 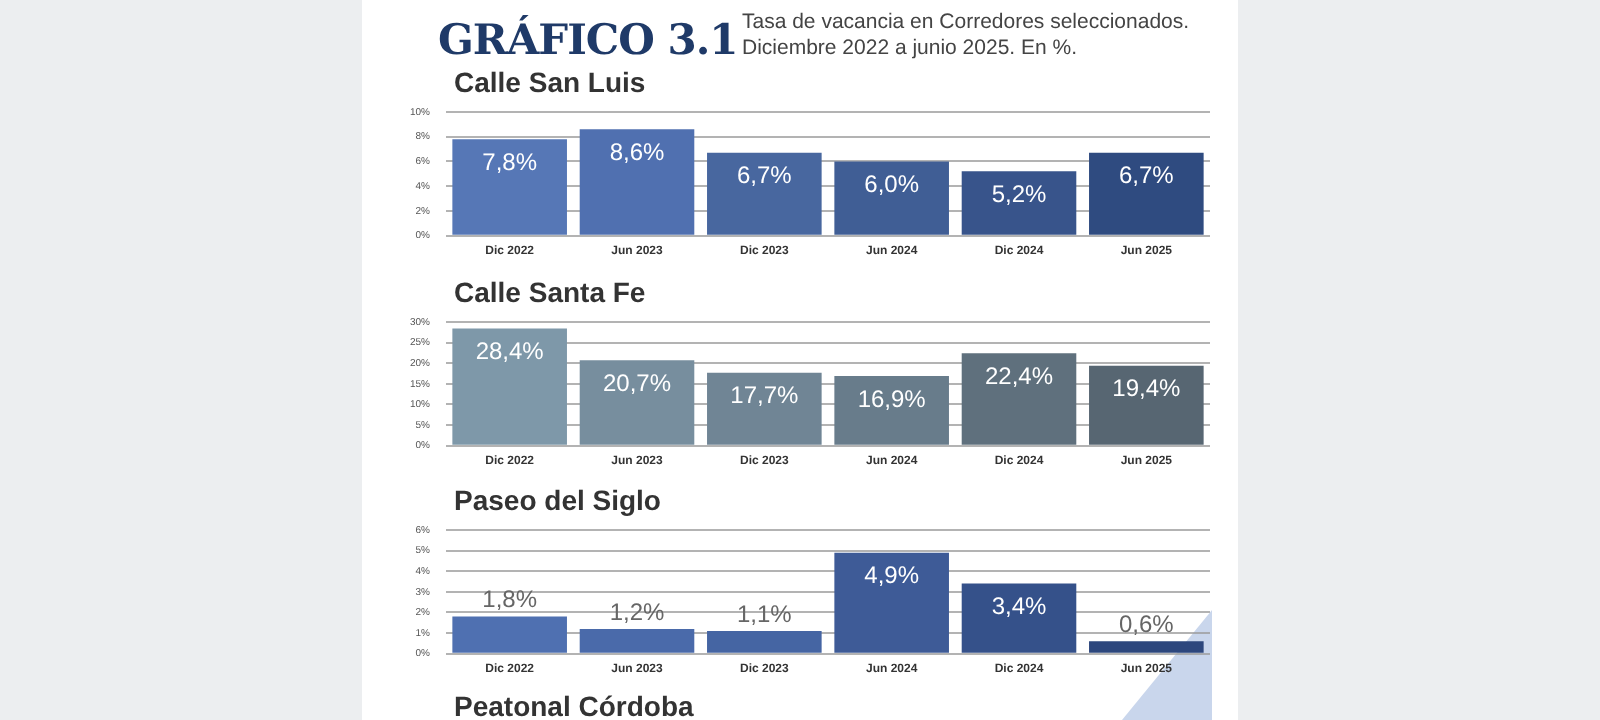 I want to click on text: Peatonal Córdoba, so click(x=574, y=705).